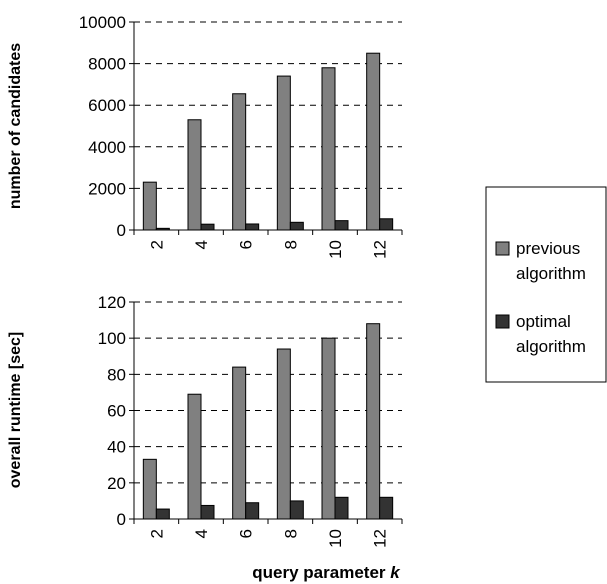  Describe the element at coordinates (502, 248) in the screenshot. I see `legend-swatch-previous` at that location.